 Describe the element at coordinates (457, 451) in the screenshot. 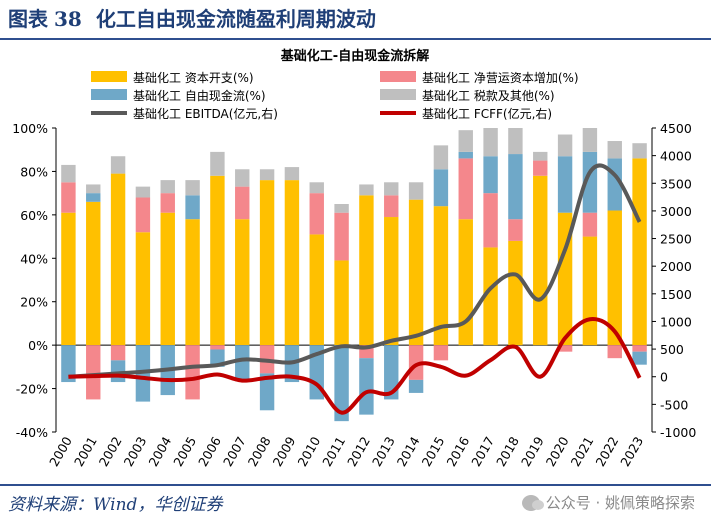

I see `category-label: 2016` at that location.